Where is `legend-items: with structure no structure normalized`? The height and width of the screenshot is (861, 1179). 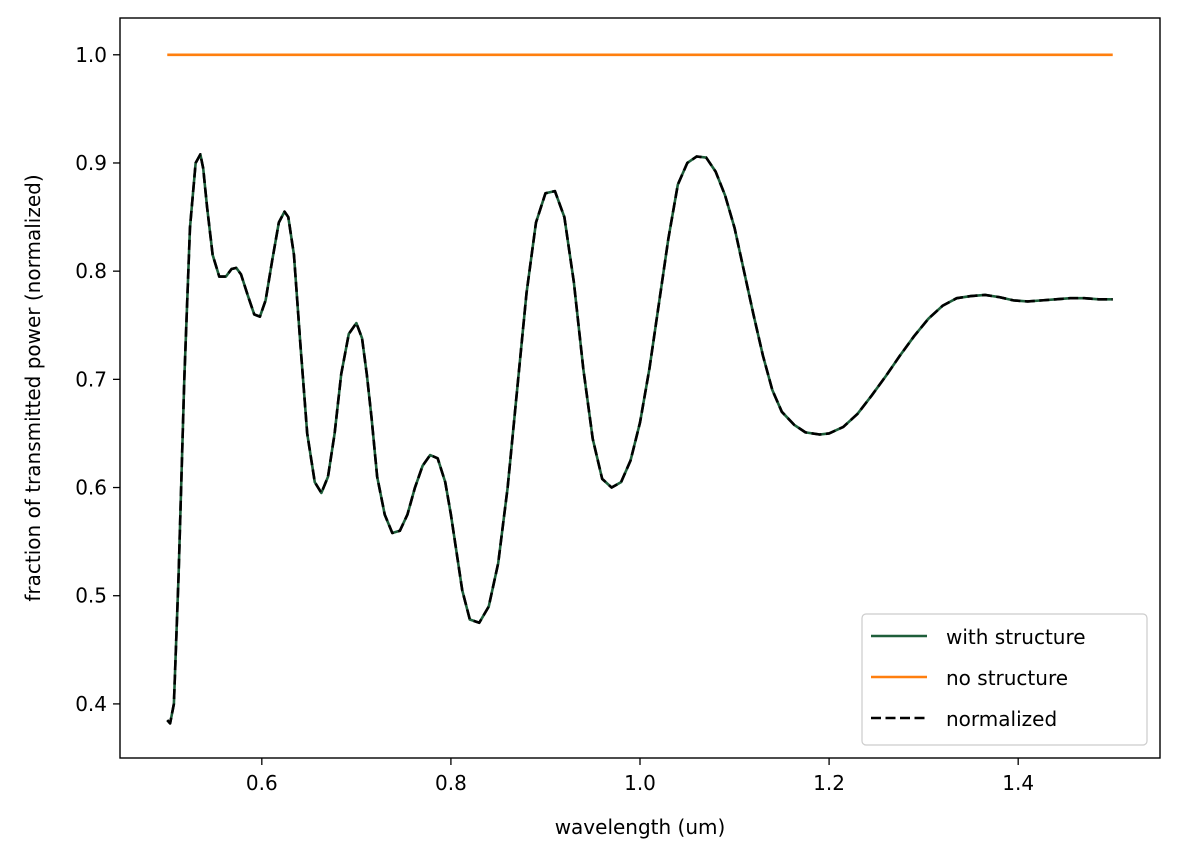 legend-items: with structure no structure normalized is located at coordinates (978, 678).